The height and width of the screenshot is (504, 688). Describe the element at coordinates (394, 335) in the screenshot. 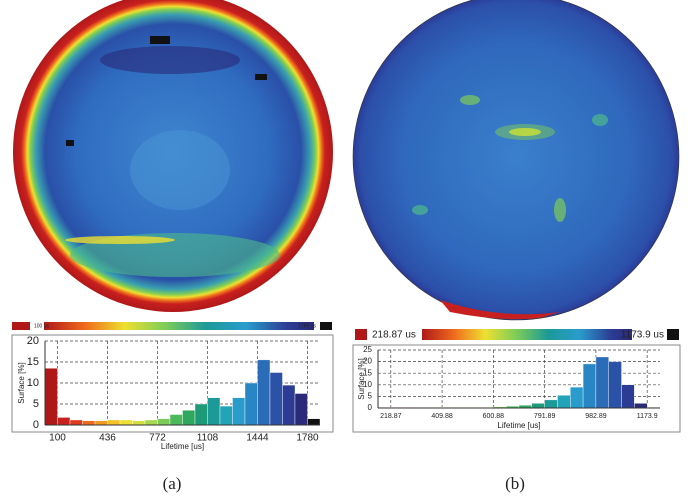

I see `colorbar-label: 218.87 us` at that location.